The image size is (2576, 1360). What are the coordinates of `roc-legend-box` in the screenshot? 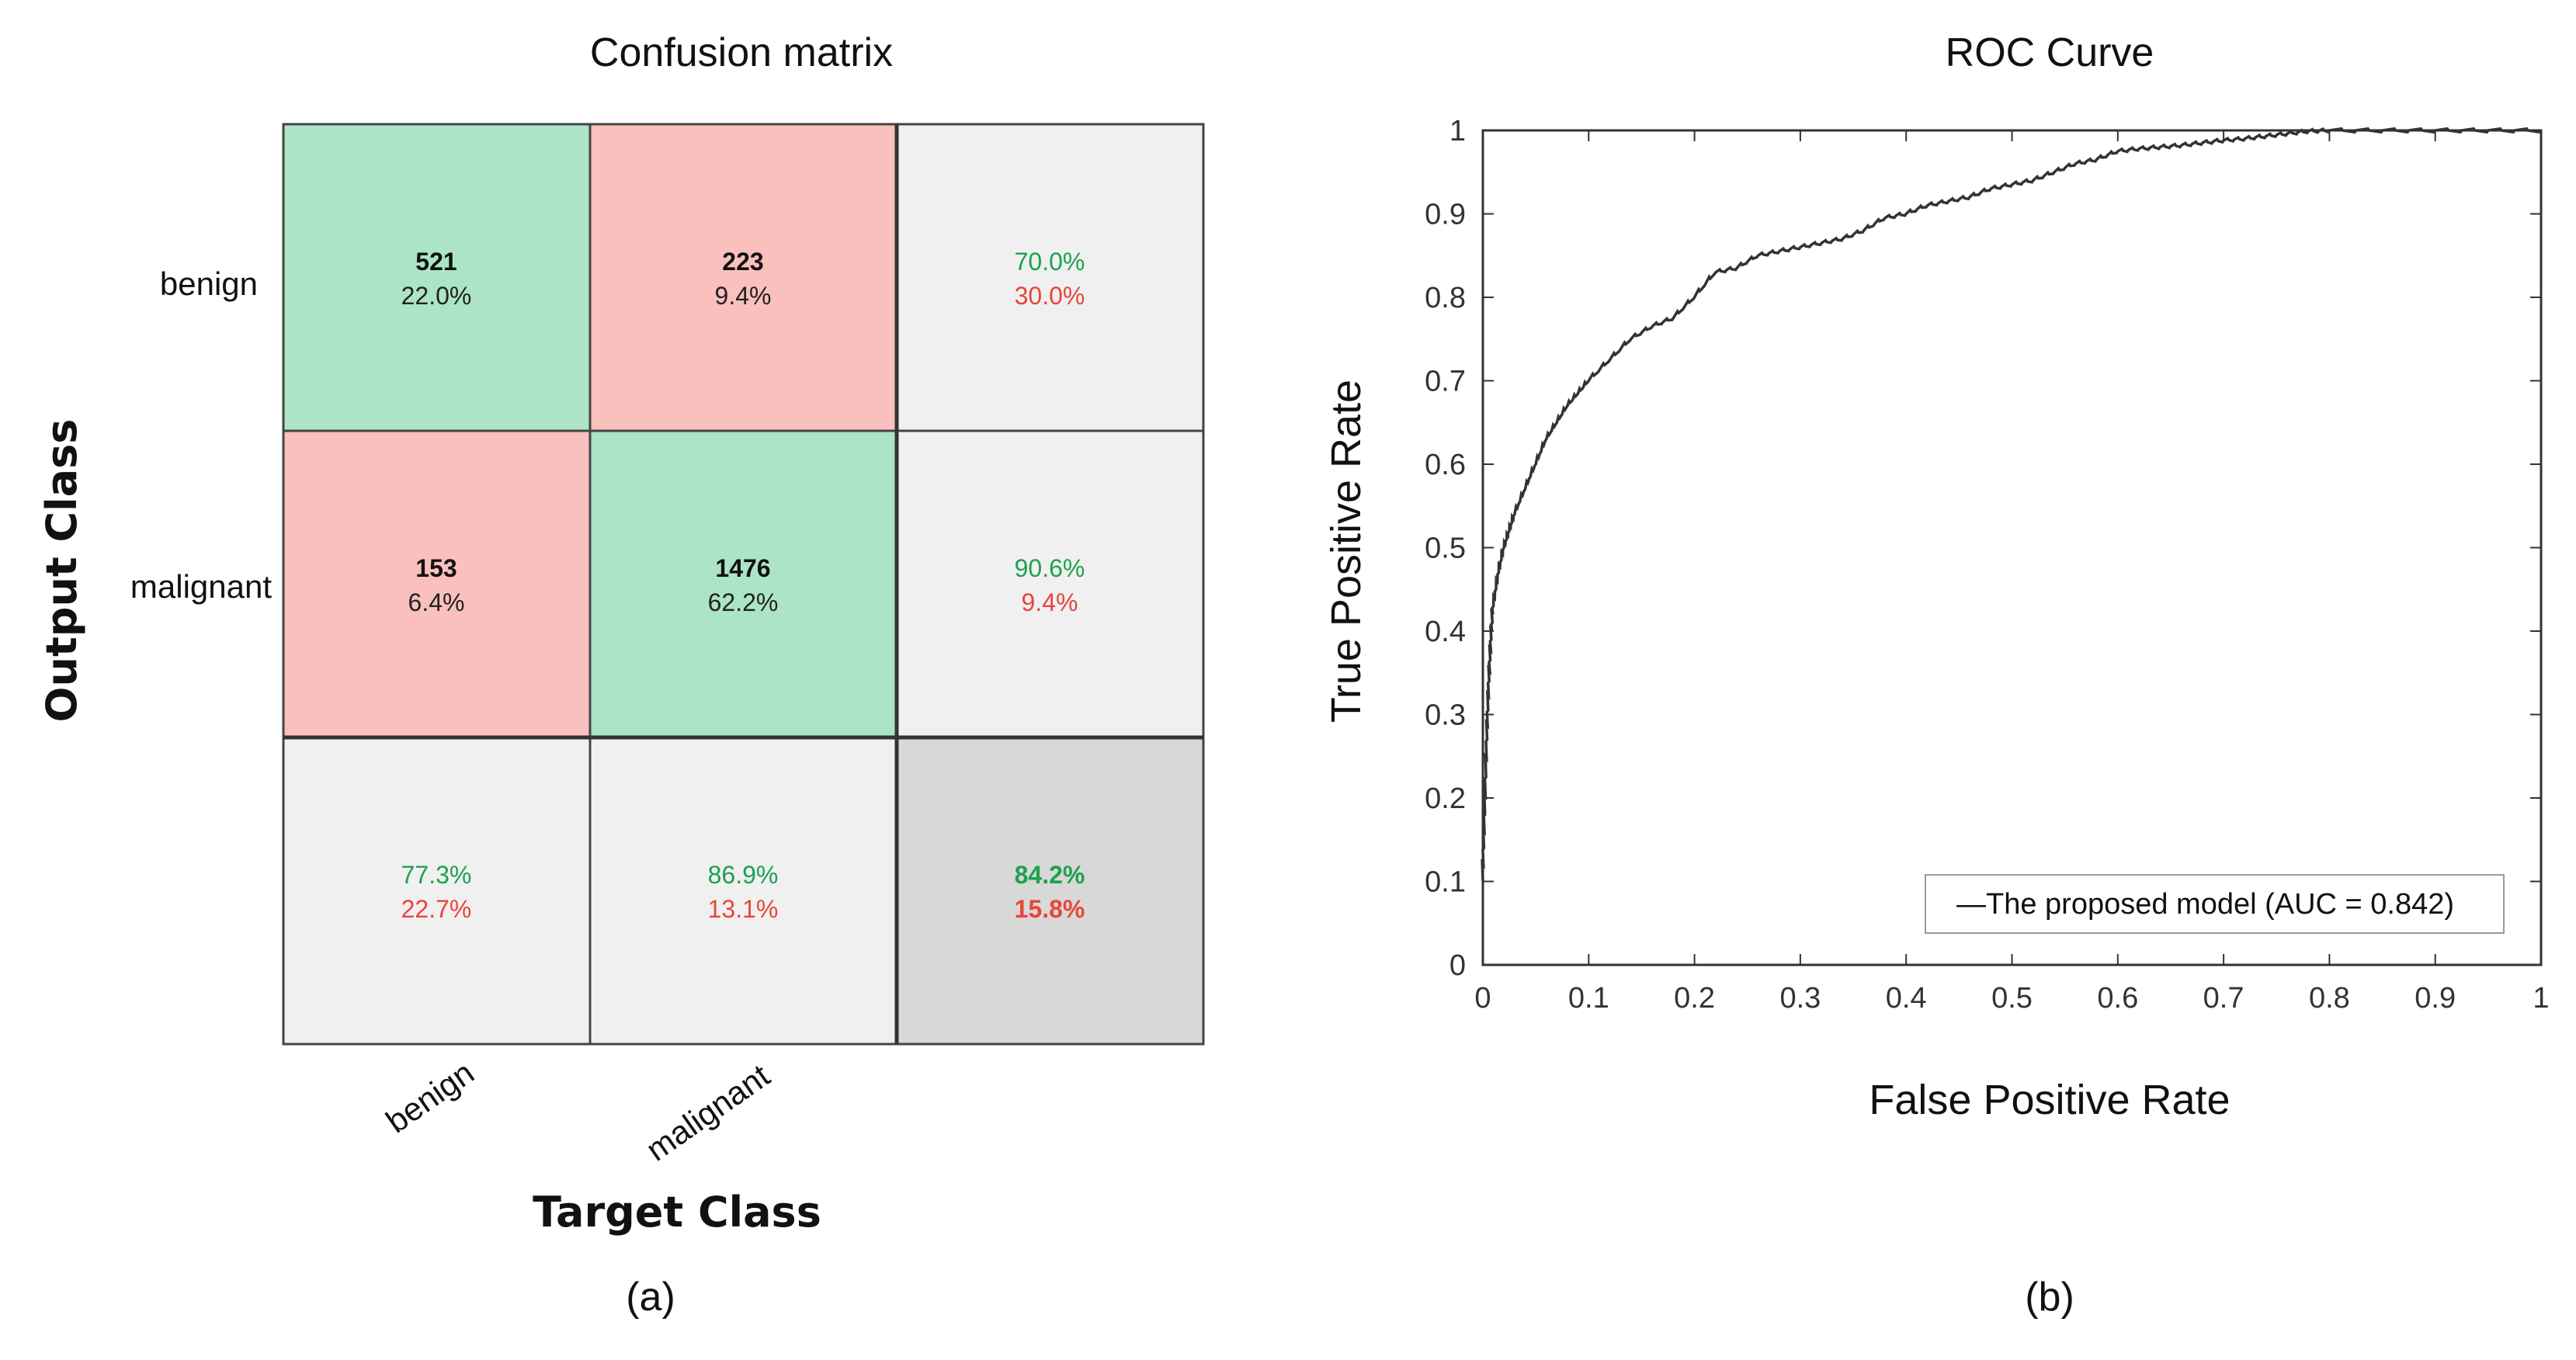 It's located at (2215, 904).